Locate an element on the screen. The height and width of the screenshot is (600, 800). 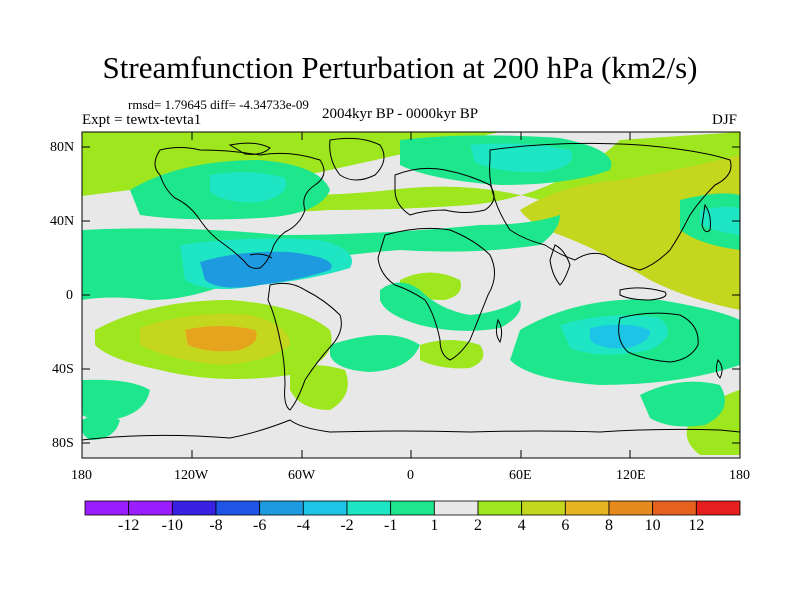
coast-new-zealand is located at coordinates (719, 369).